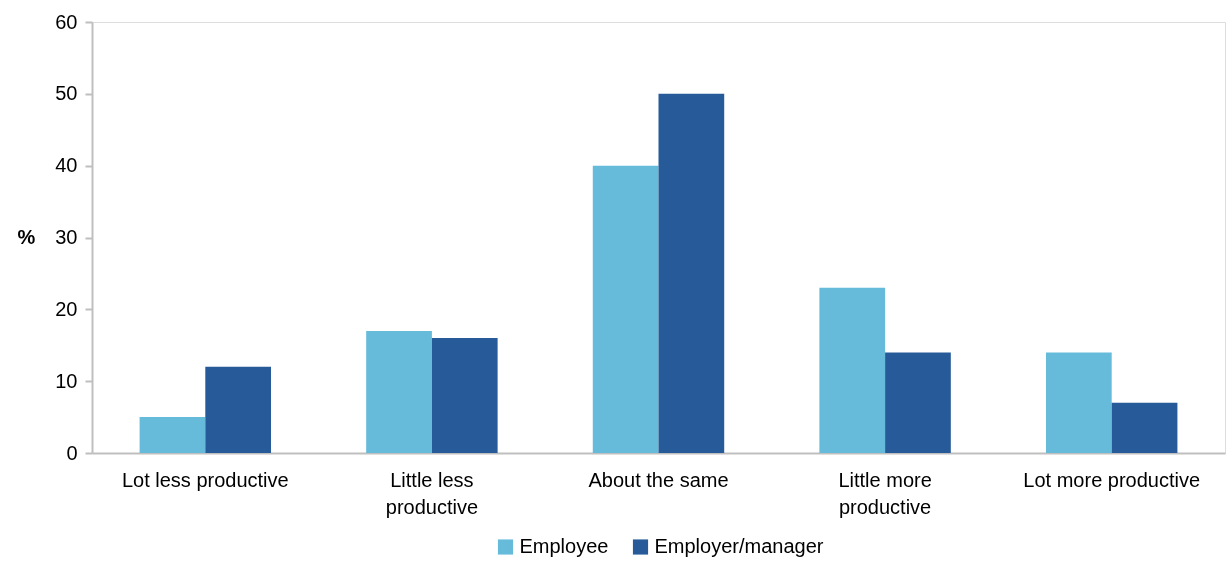 The height and width of the screenshot is (571, 1232). Describe the element at coordinates (26, 237) in the screenshot. I see `y-axis-title: %` at that location.